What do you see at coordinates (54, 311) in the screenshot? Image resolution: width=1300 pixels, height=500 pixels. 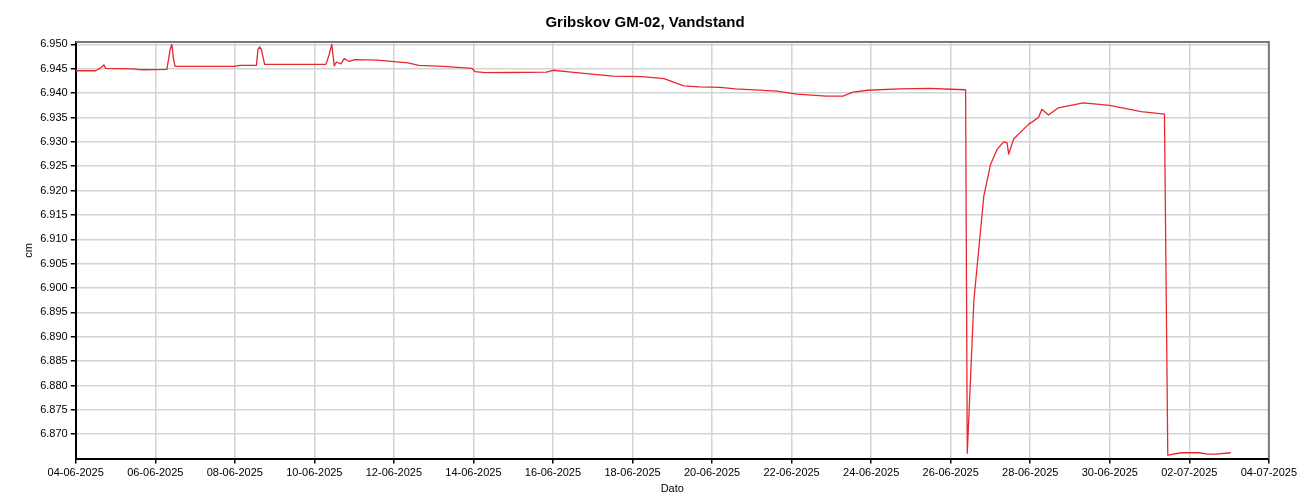 I see `y-tick-label: 6.895` at bounding box center [54, 311].